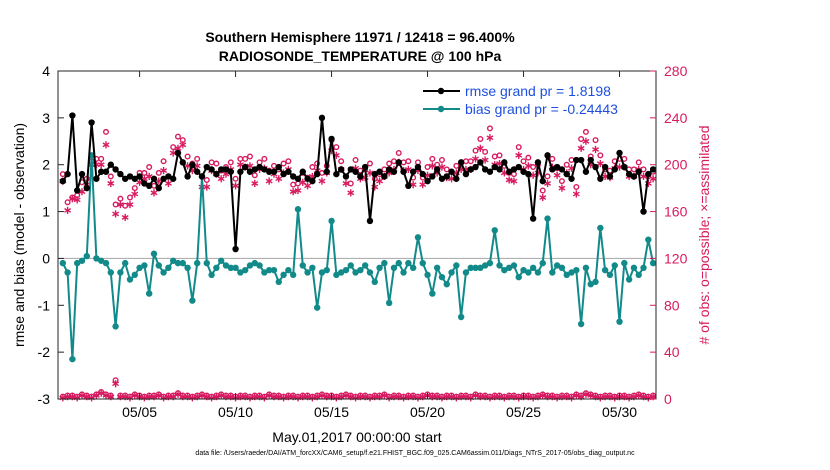 The image size is (830, 470). What do you see at coordinates (672, 305) in the screenshot?
I see `y-right-tick-label: 80` at bounding box center [672, 305].